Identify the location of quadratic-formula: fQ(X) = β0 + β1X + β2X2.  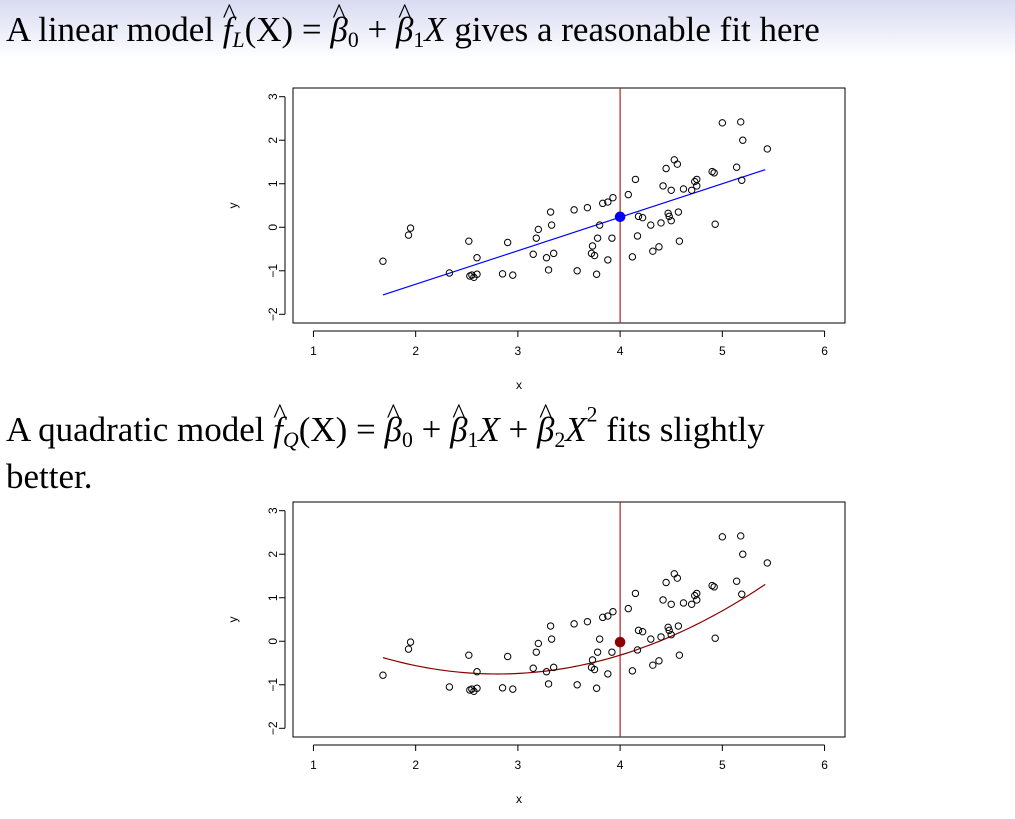
(435, 423).